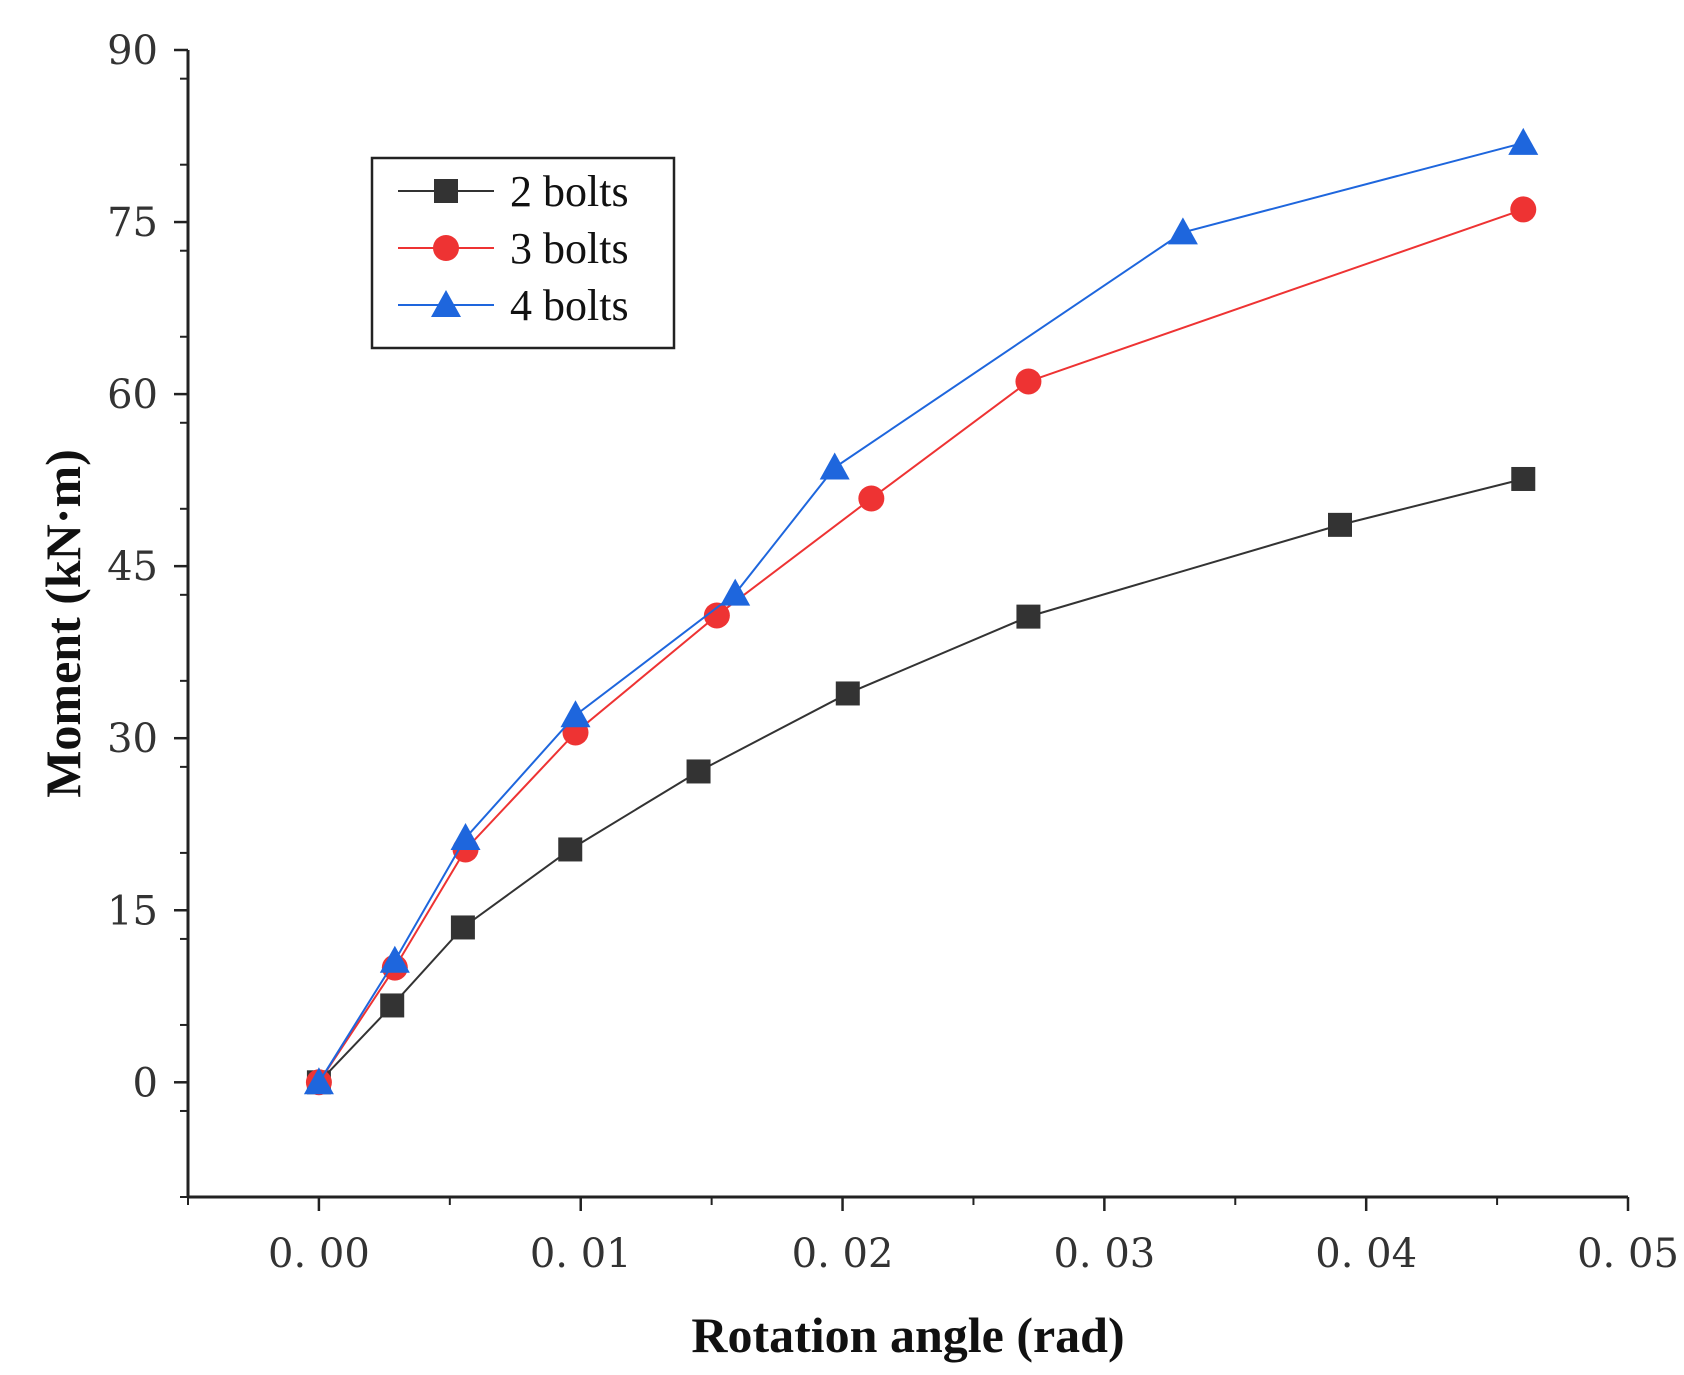  I want to click on legend-label: 4 bolts, so click(569, 305).